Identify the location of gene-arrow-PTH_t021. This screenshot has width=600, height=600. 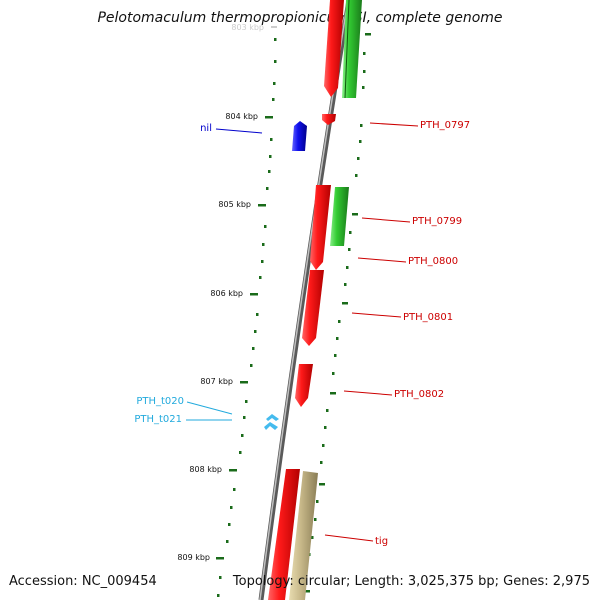
(271, 426).